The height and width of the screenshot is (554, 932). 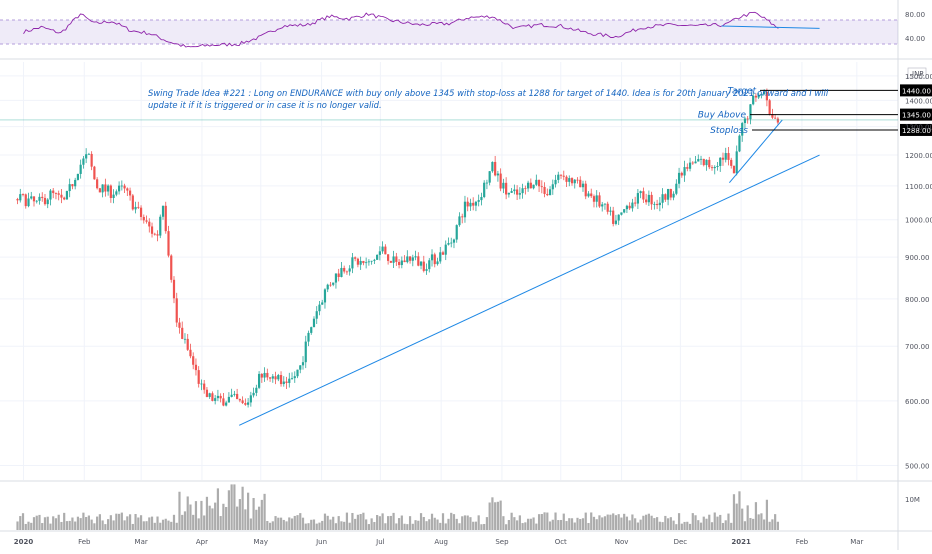 What do you see at coordinates (802, 542) in the screenshot?
I see `time-tick-label: Feb` at bounding box center [802, 542].